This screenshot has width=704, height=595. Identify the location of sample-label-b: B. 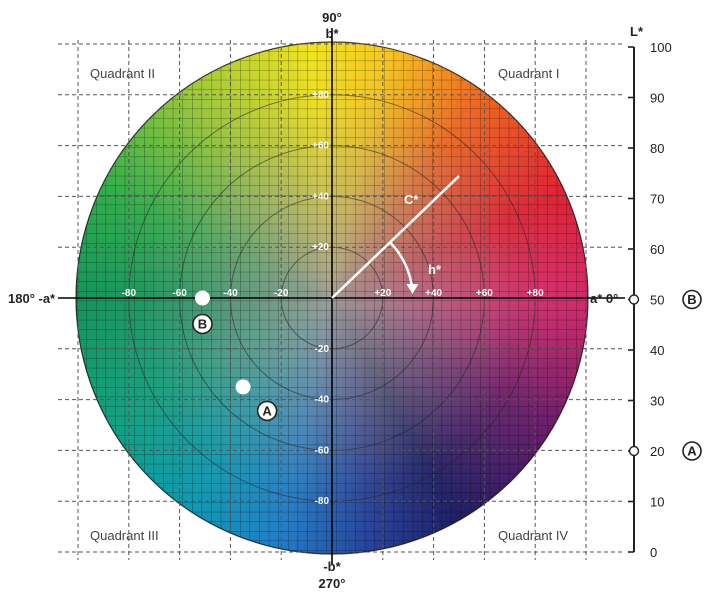
(202, 324).